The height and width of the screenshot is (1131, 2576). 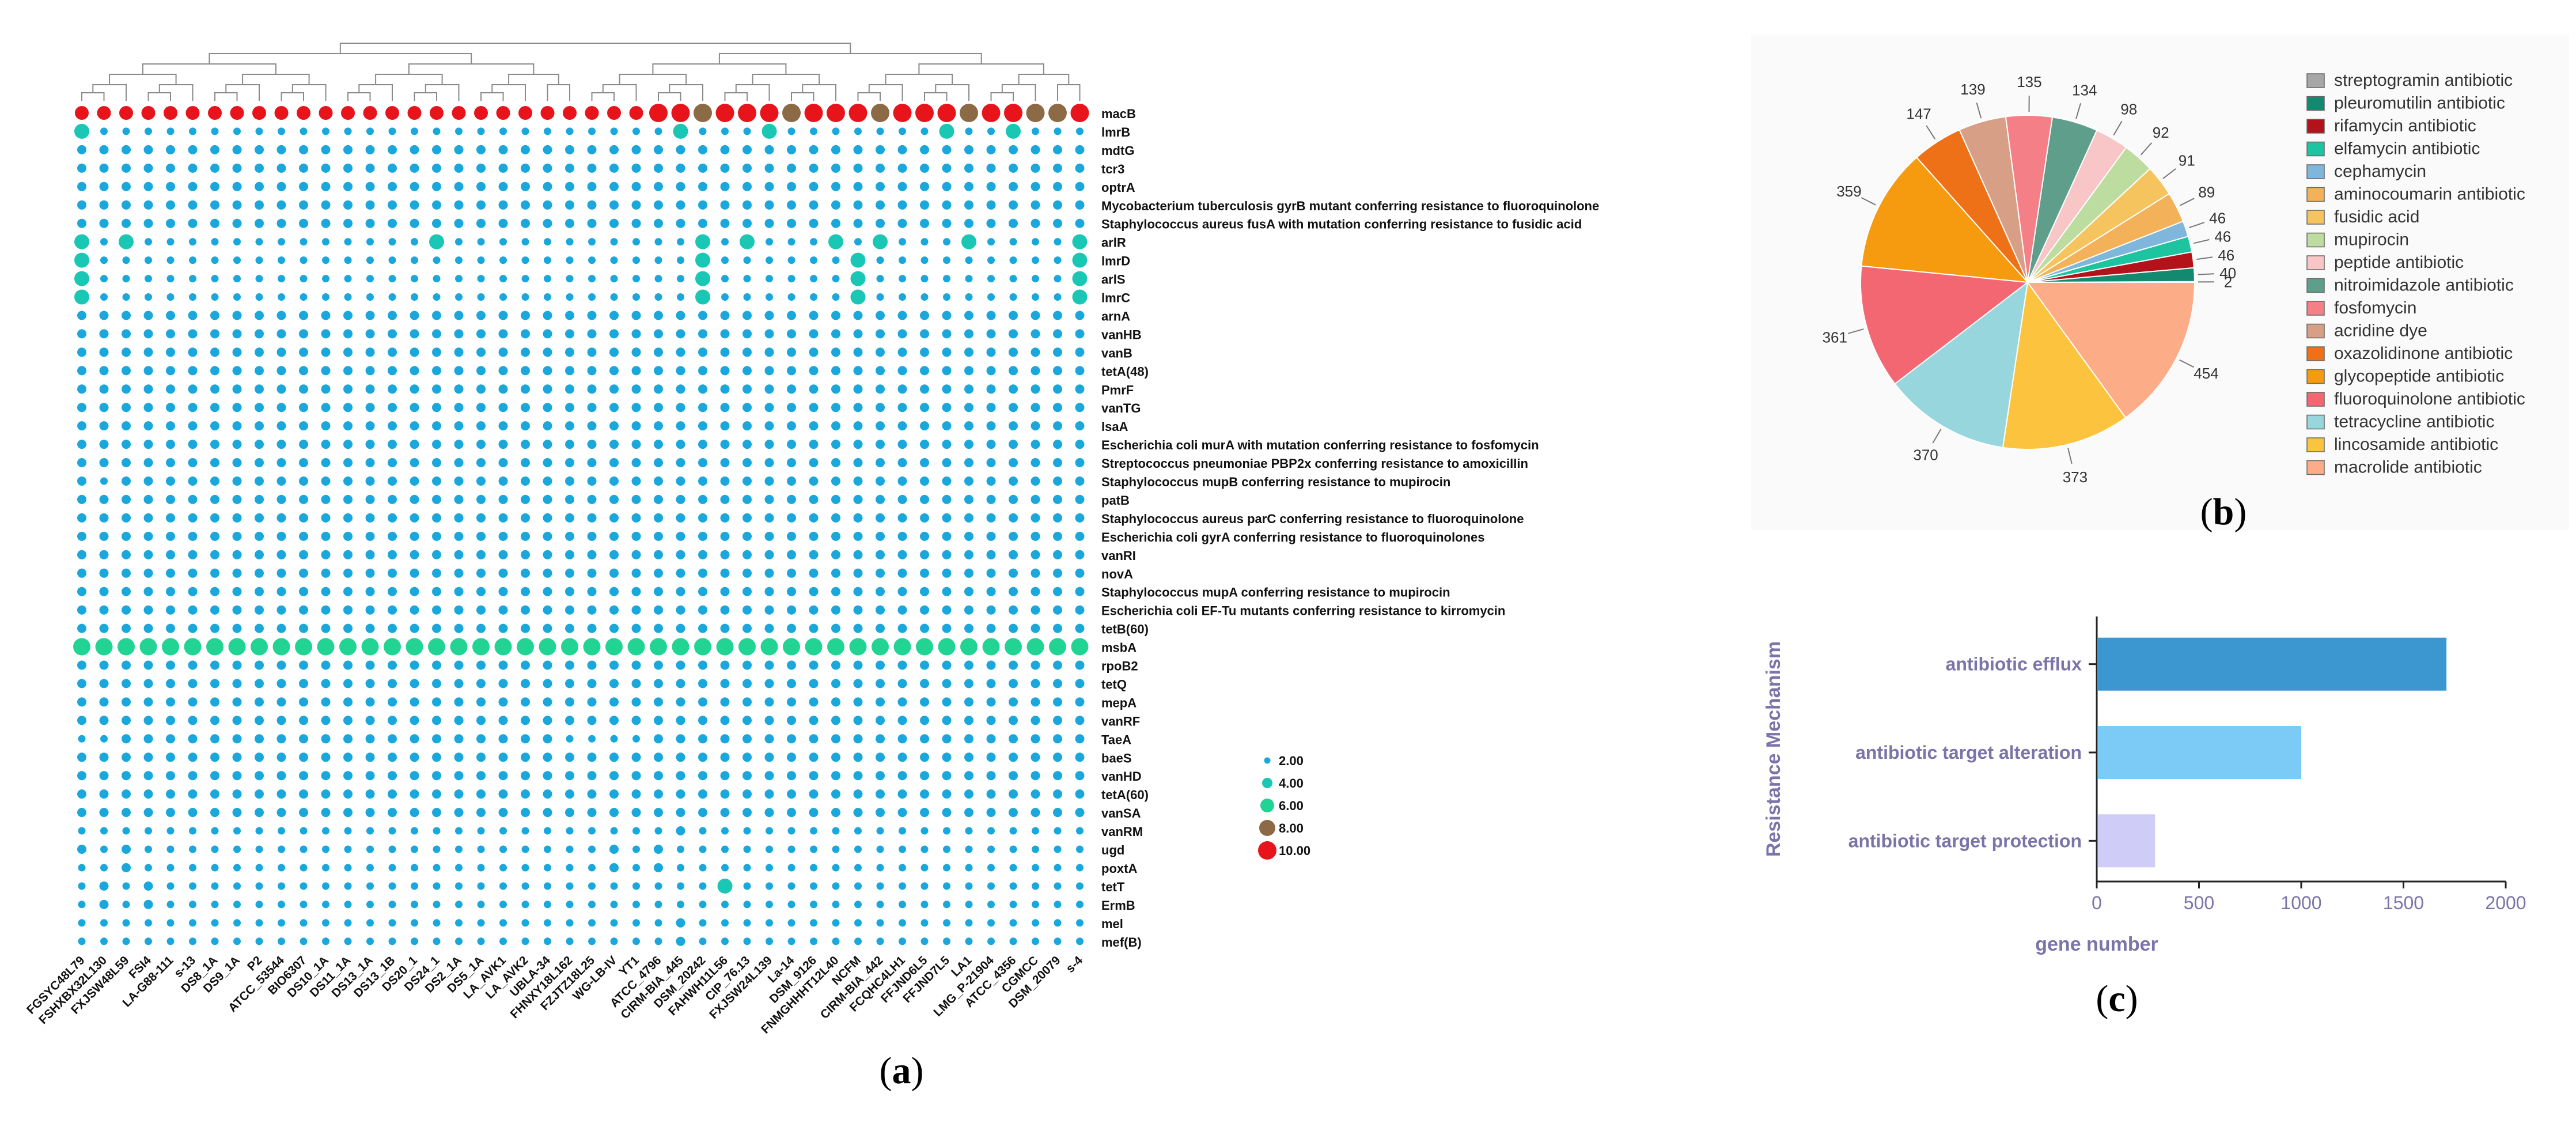 I want to click on legend-swatch, so click(x=2315, y=149).